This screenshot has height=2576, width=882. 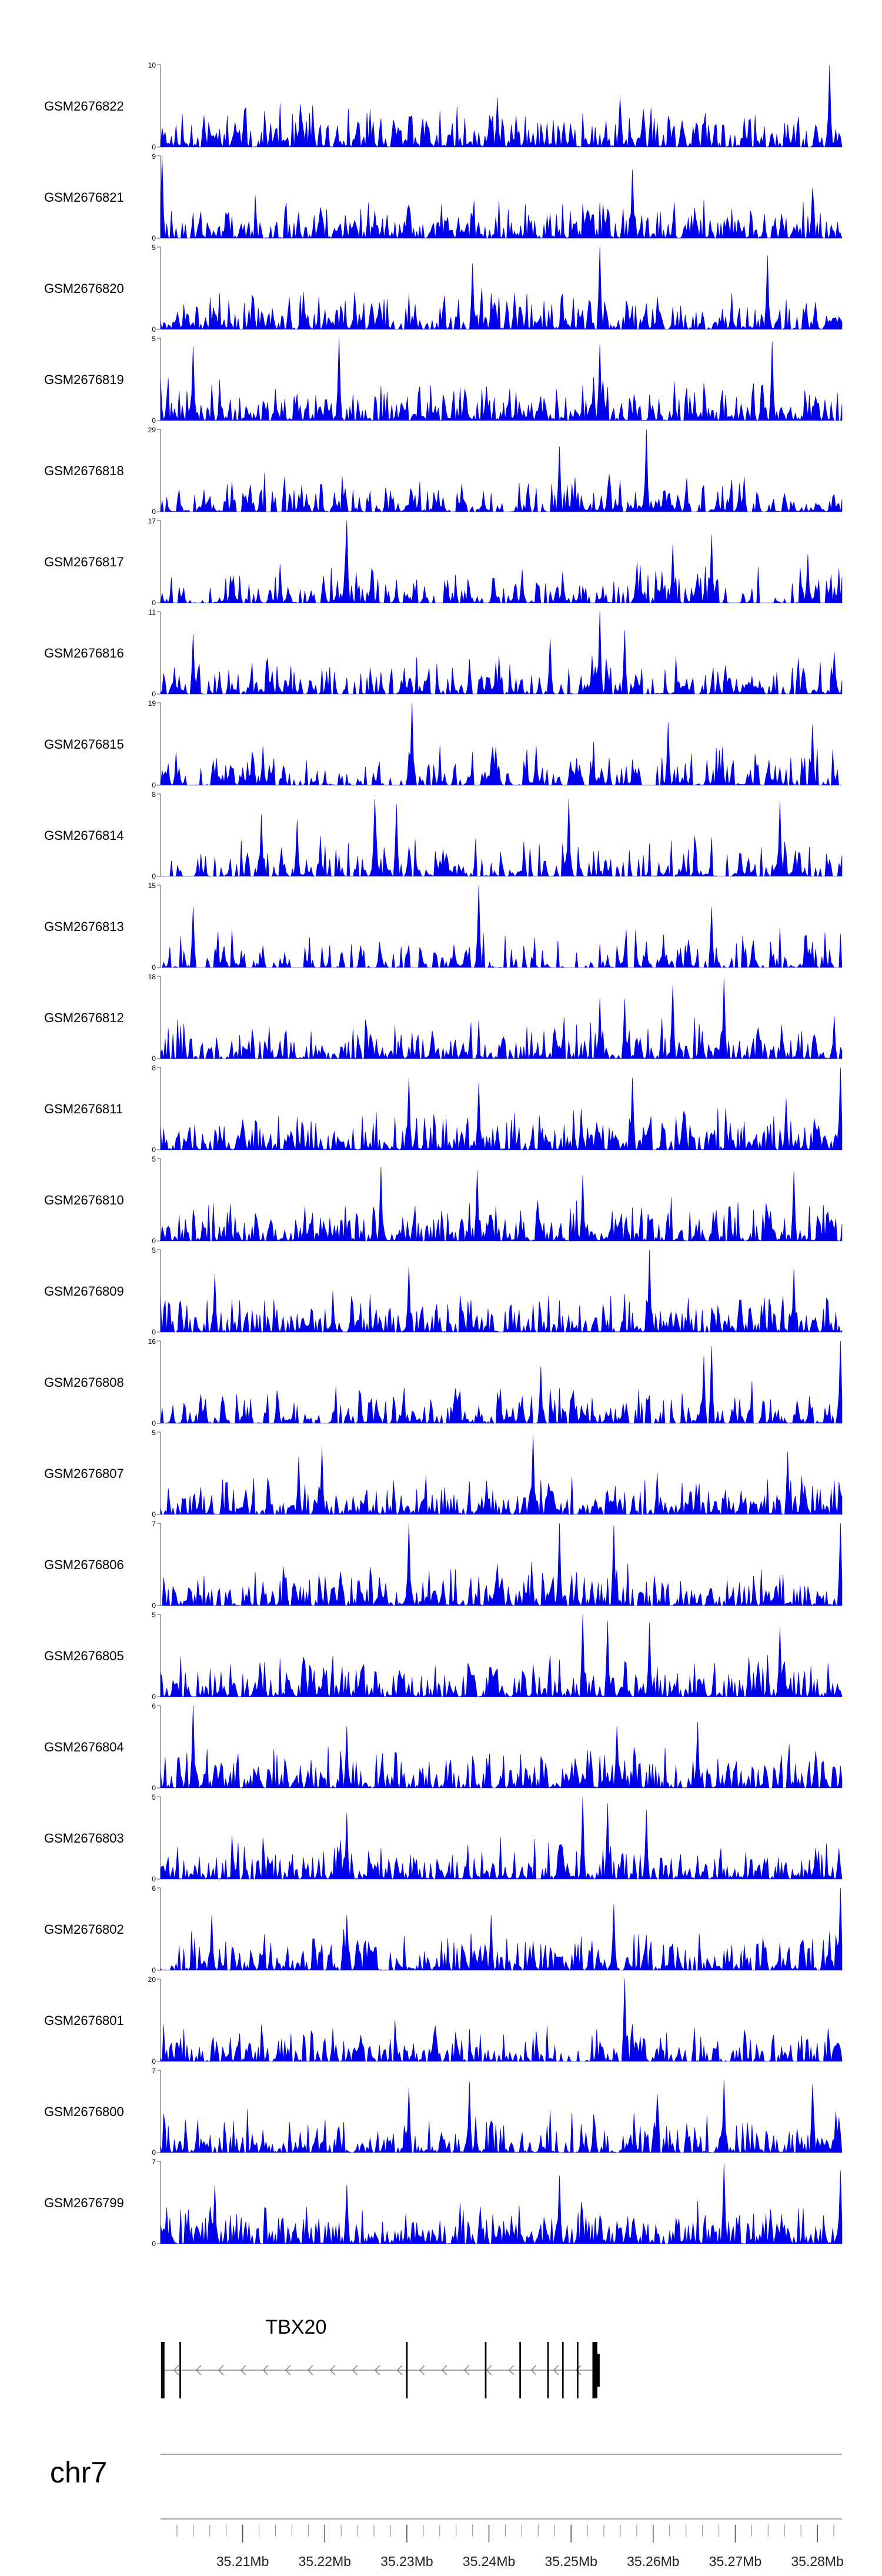 What do you see at coordinates (152, 521) in the screenshot?
I see `y-tick-label-max: 17` at bounding box center [152, 521].